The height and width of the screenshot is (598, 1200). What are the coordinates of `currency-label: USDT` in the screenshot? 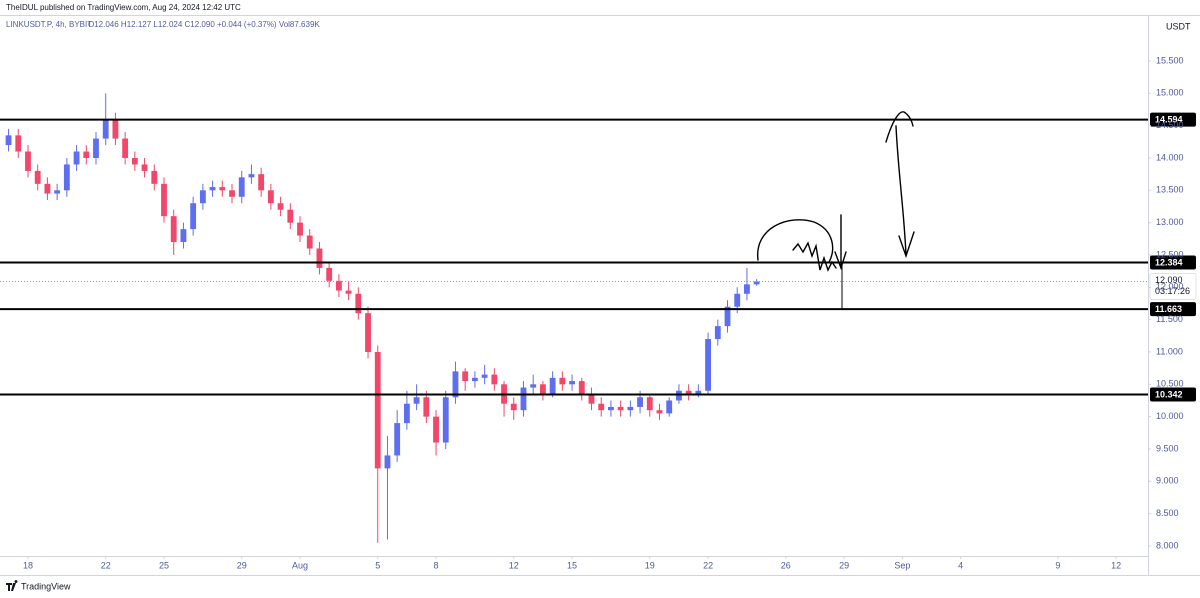 It's located at (1178, 26).